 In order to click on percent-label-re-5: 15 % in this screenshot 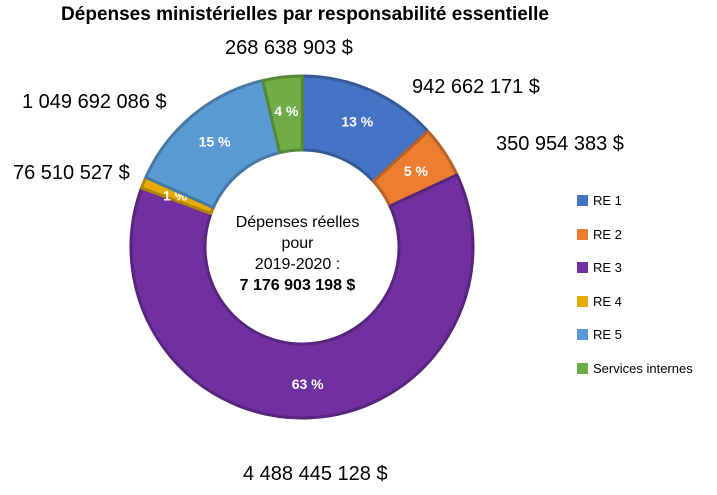, I will do `click(215, 141)`.